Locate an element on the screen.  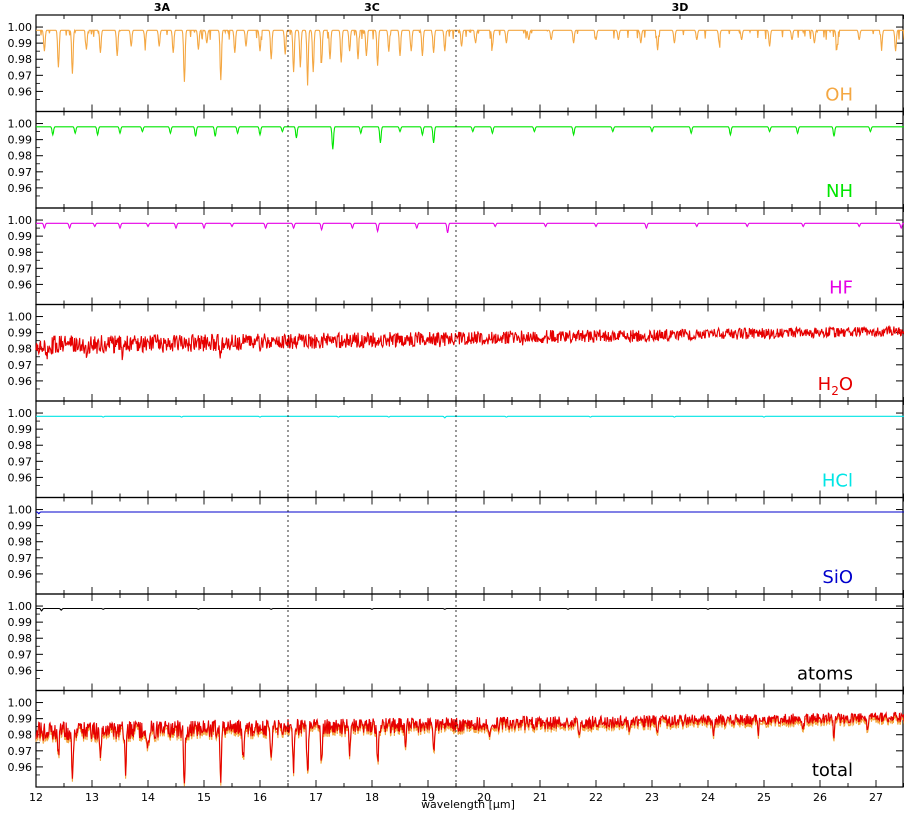
x-tick-label: 24 is located at coordinates (708, 797).